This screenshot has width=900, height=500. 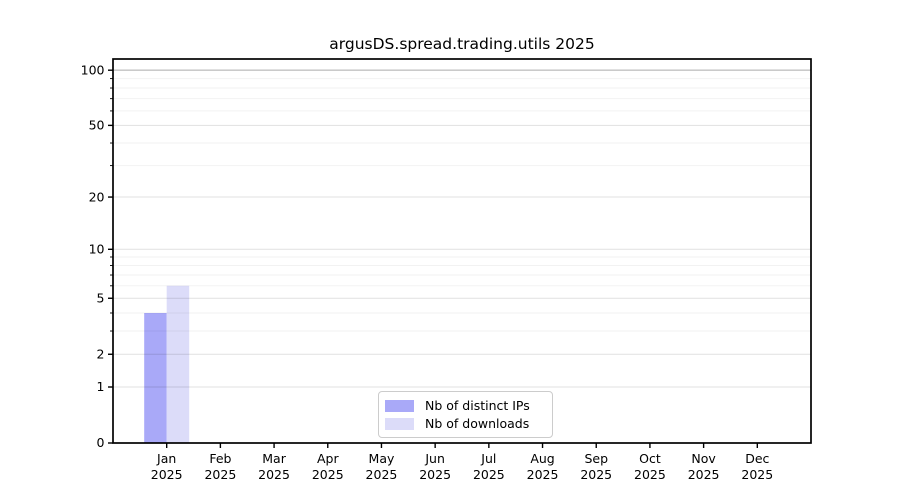 I want to click on legend-label-distinct-ips: Nb of distinct IPs, so click(x=477, y=405).